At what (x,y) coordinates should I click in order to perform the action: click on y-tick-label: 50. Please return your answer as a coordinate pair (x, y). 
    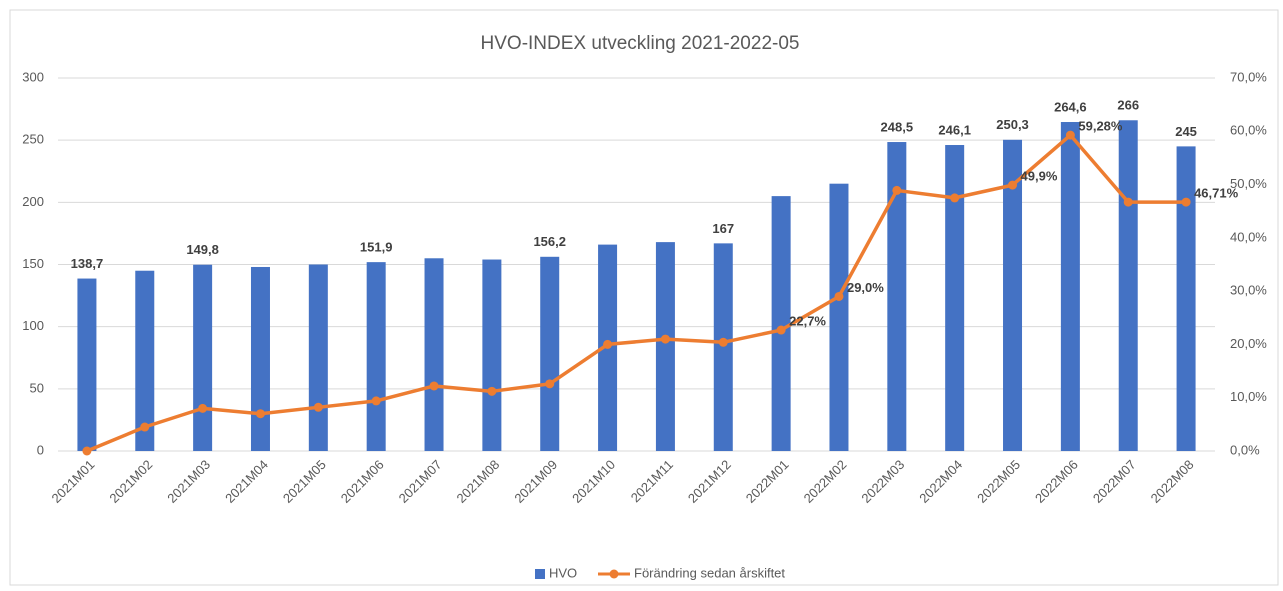
    Looking at the image, I should click on (37, 387).